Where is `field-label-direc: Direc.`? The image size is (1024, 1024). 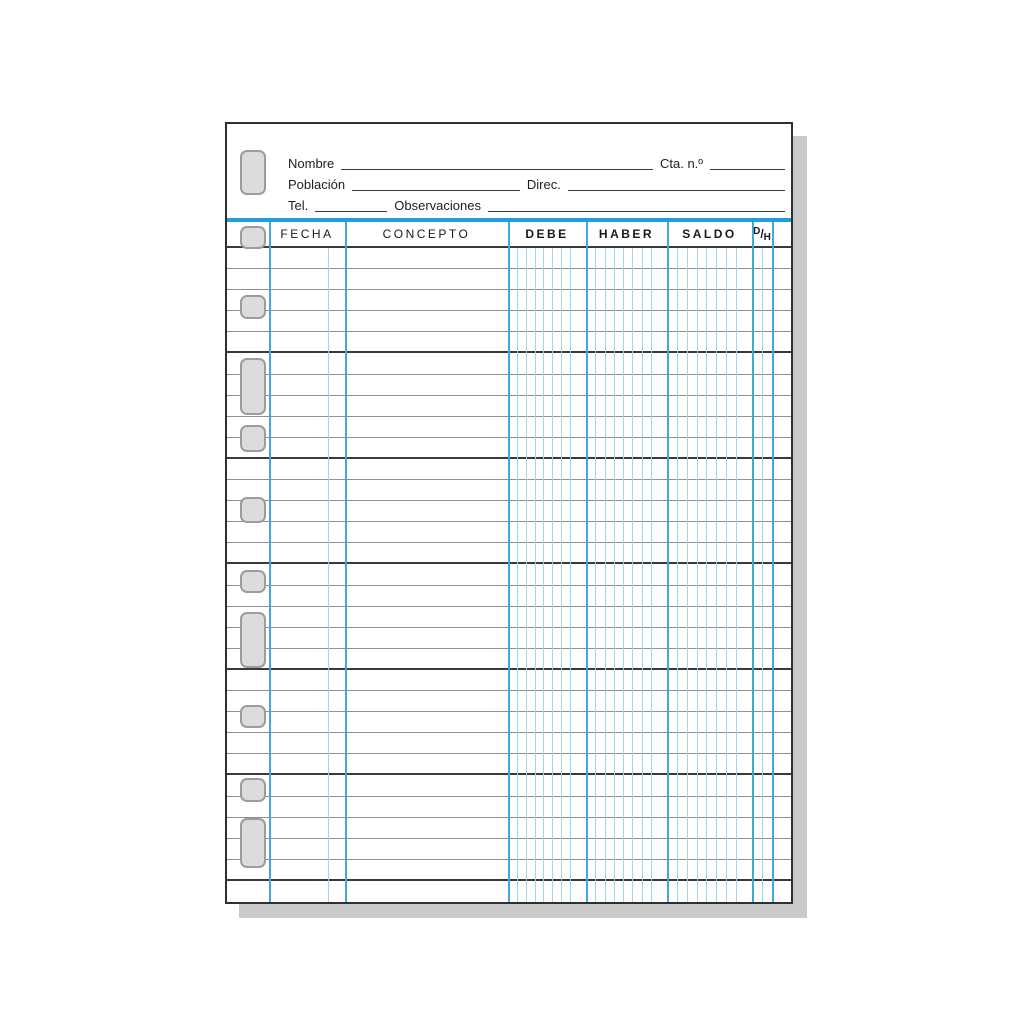 field-label-direc: Direc. is located at coordinates (543, 184).